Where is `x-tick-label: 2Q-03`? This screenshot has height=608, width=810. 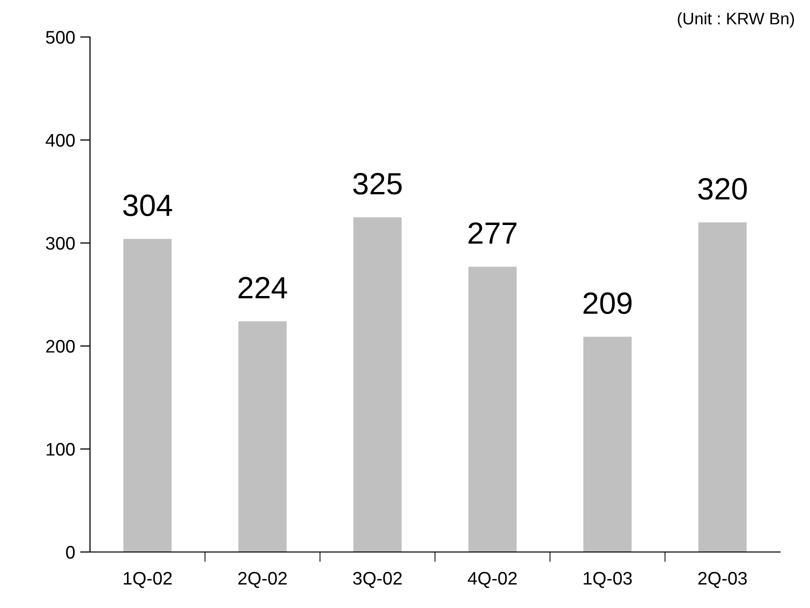
x-tick-label: 2Q-03 is located at coordinates (722, 580).